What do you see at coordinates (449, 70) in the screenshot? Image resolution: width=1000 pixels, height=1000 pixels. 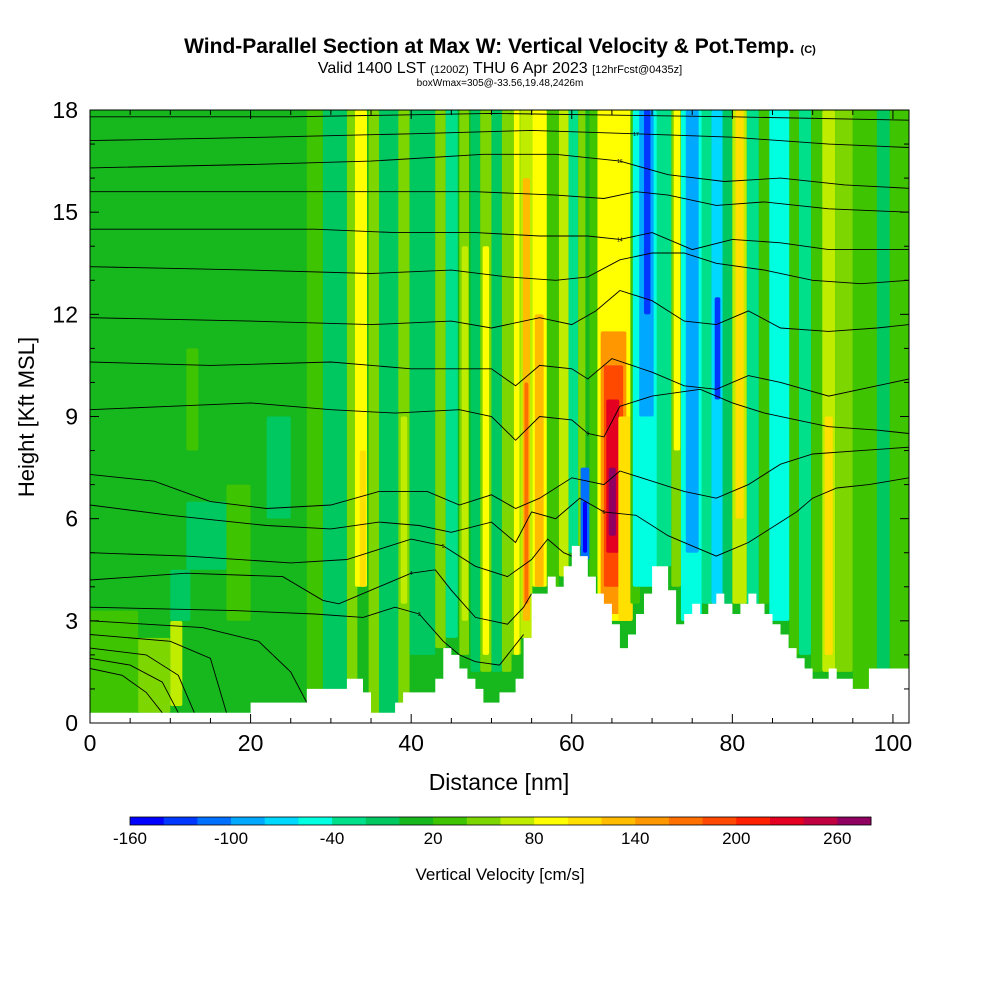 I see `subtitle-utc: (1200Z)` at bounding box center [449, 70].